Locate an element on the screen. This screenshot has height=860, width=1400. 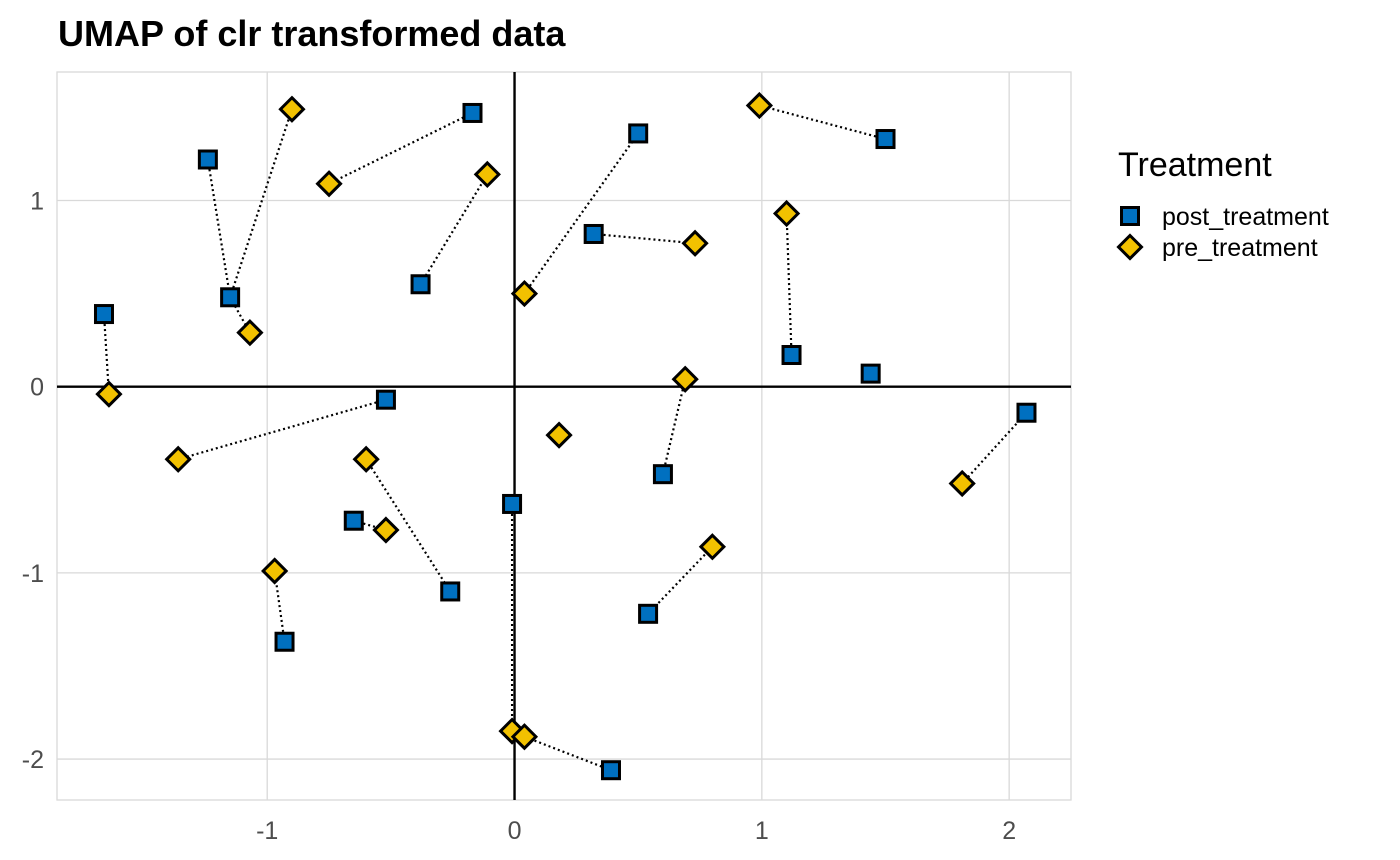
legend-title: Treatment is located at coordinates (1195, 165).